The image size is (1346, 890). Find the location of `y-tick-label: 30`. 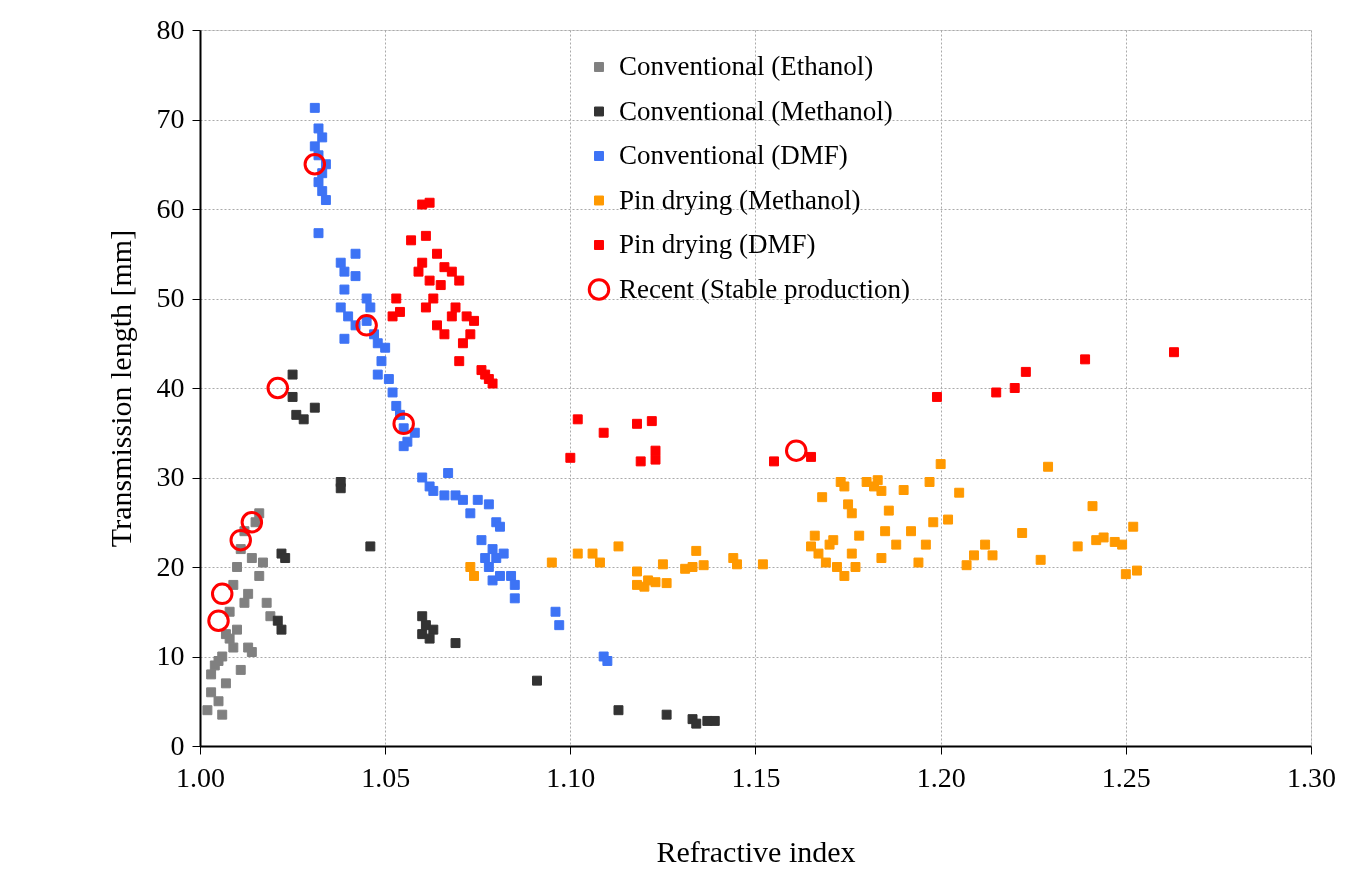

y-tick-label: 30 is located at coordinates (170, 476).